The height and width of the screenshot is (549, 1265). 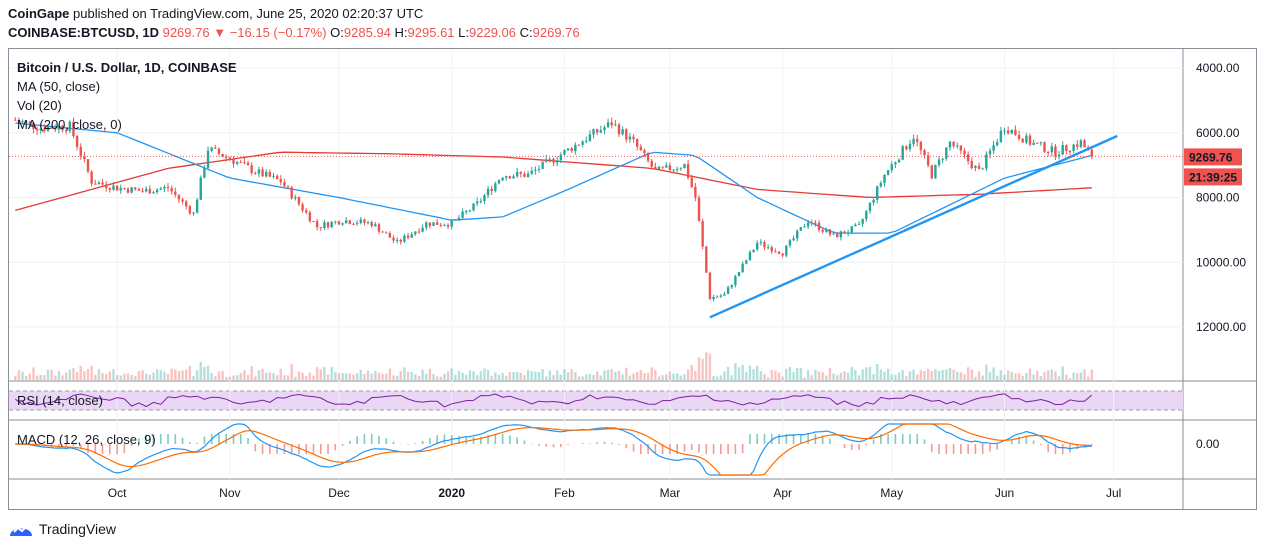 What do you see at coordinates (337, 32) in the screenshot?
I see `open-label: O:` at bounding box center [337, 32].